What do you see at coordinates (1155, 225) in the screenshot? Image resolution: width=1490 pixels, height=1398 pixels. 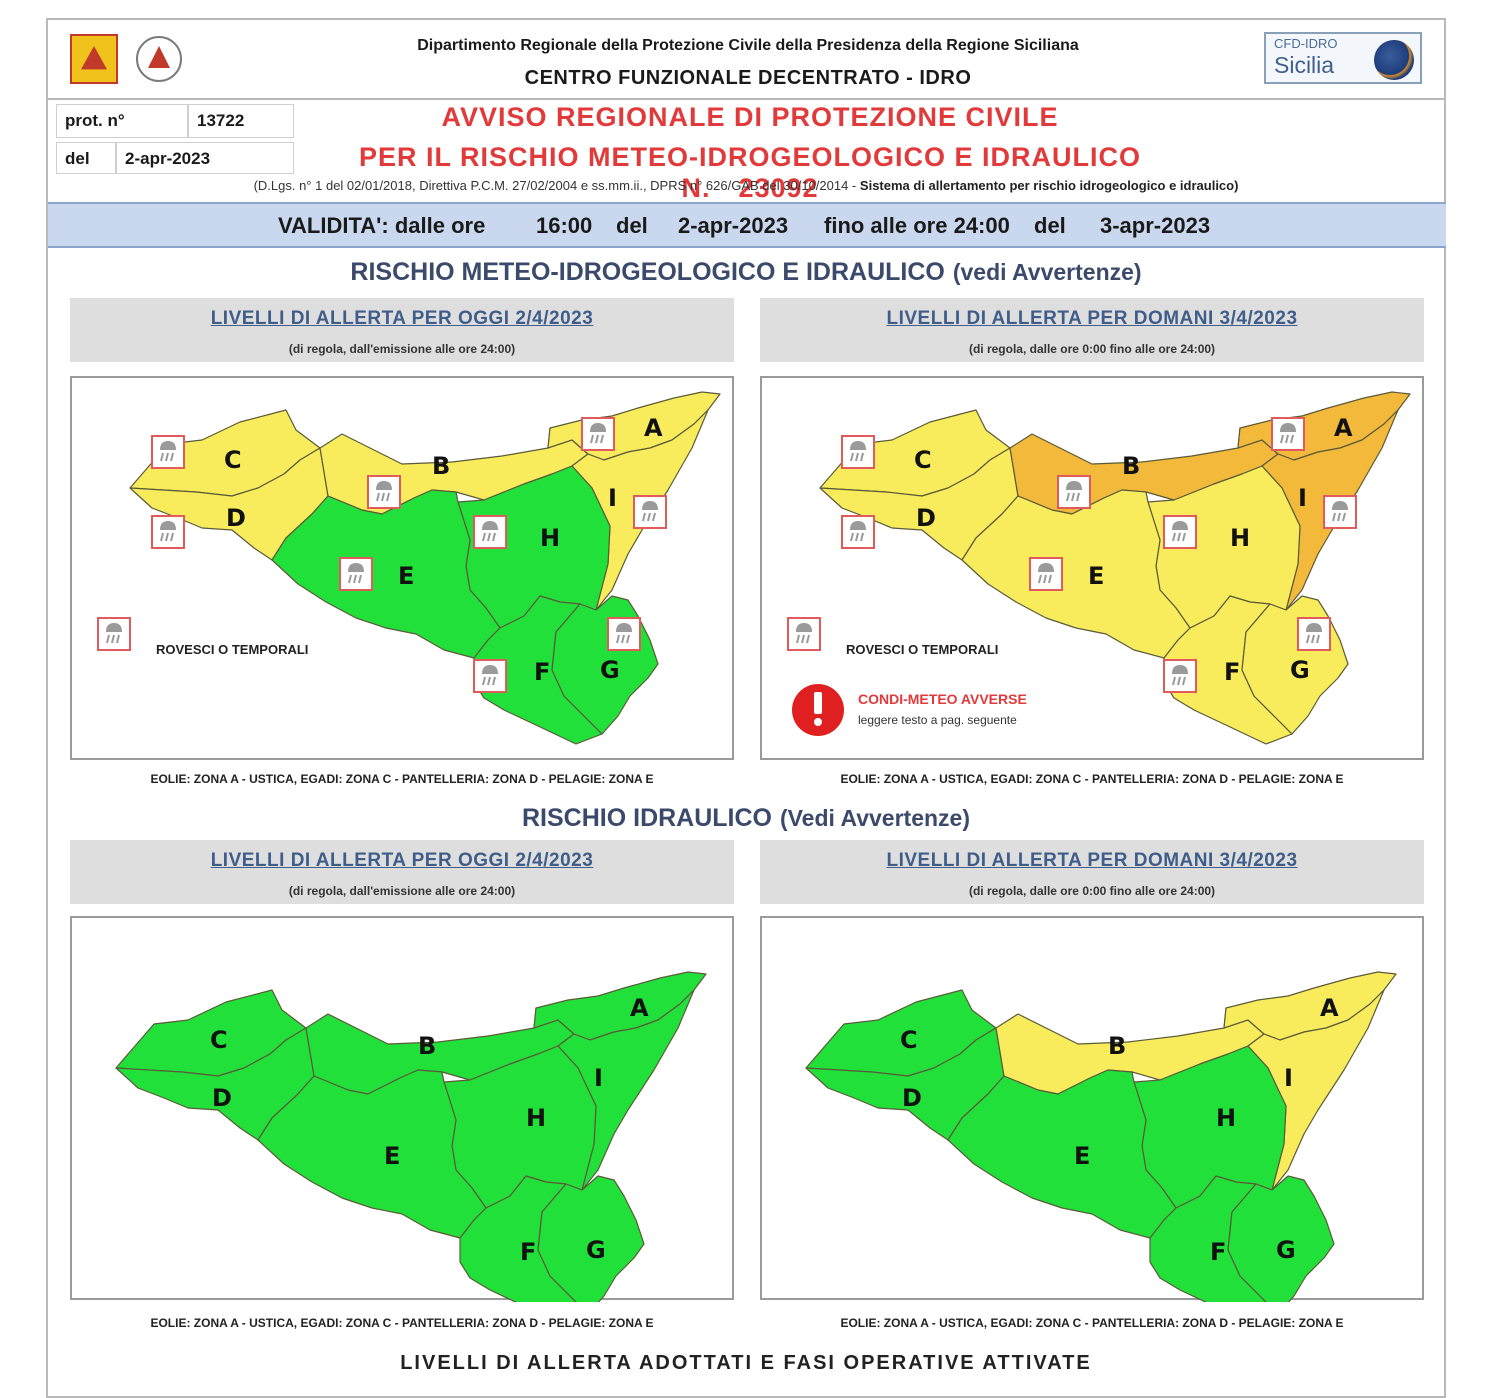 I see `validity-to-date: 3-apr-2023` at bounding box center [1155, 225].